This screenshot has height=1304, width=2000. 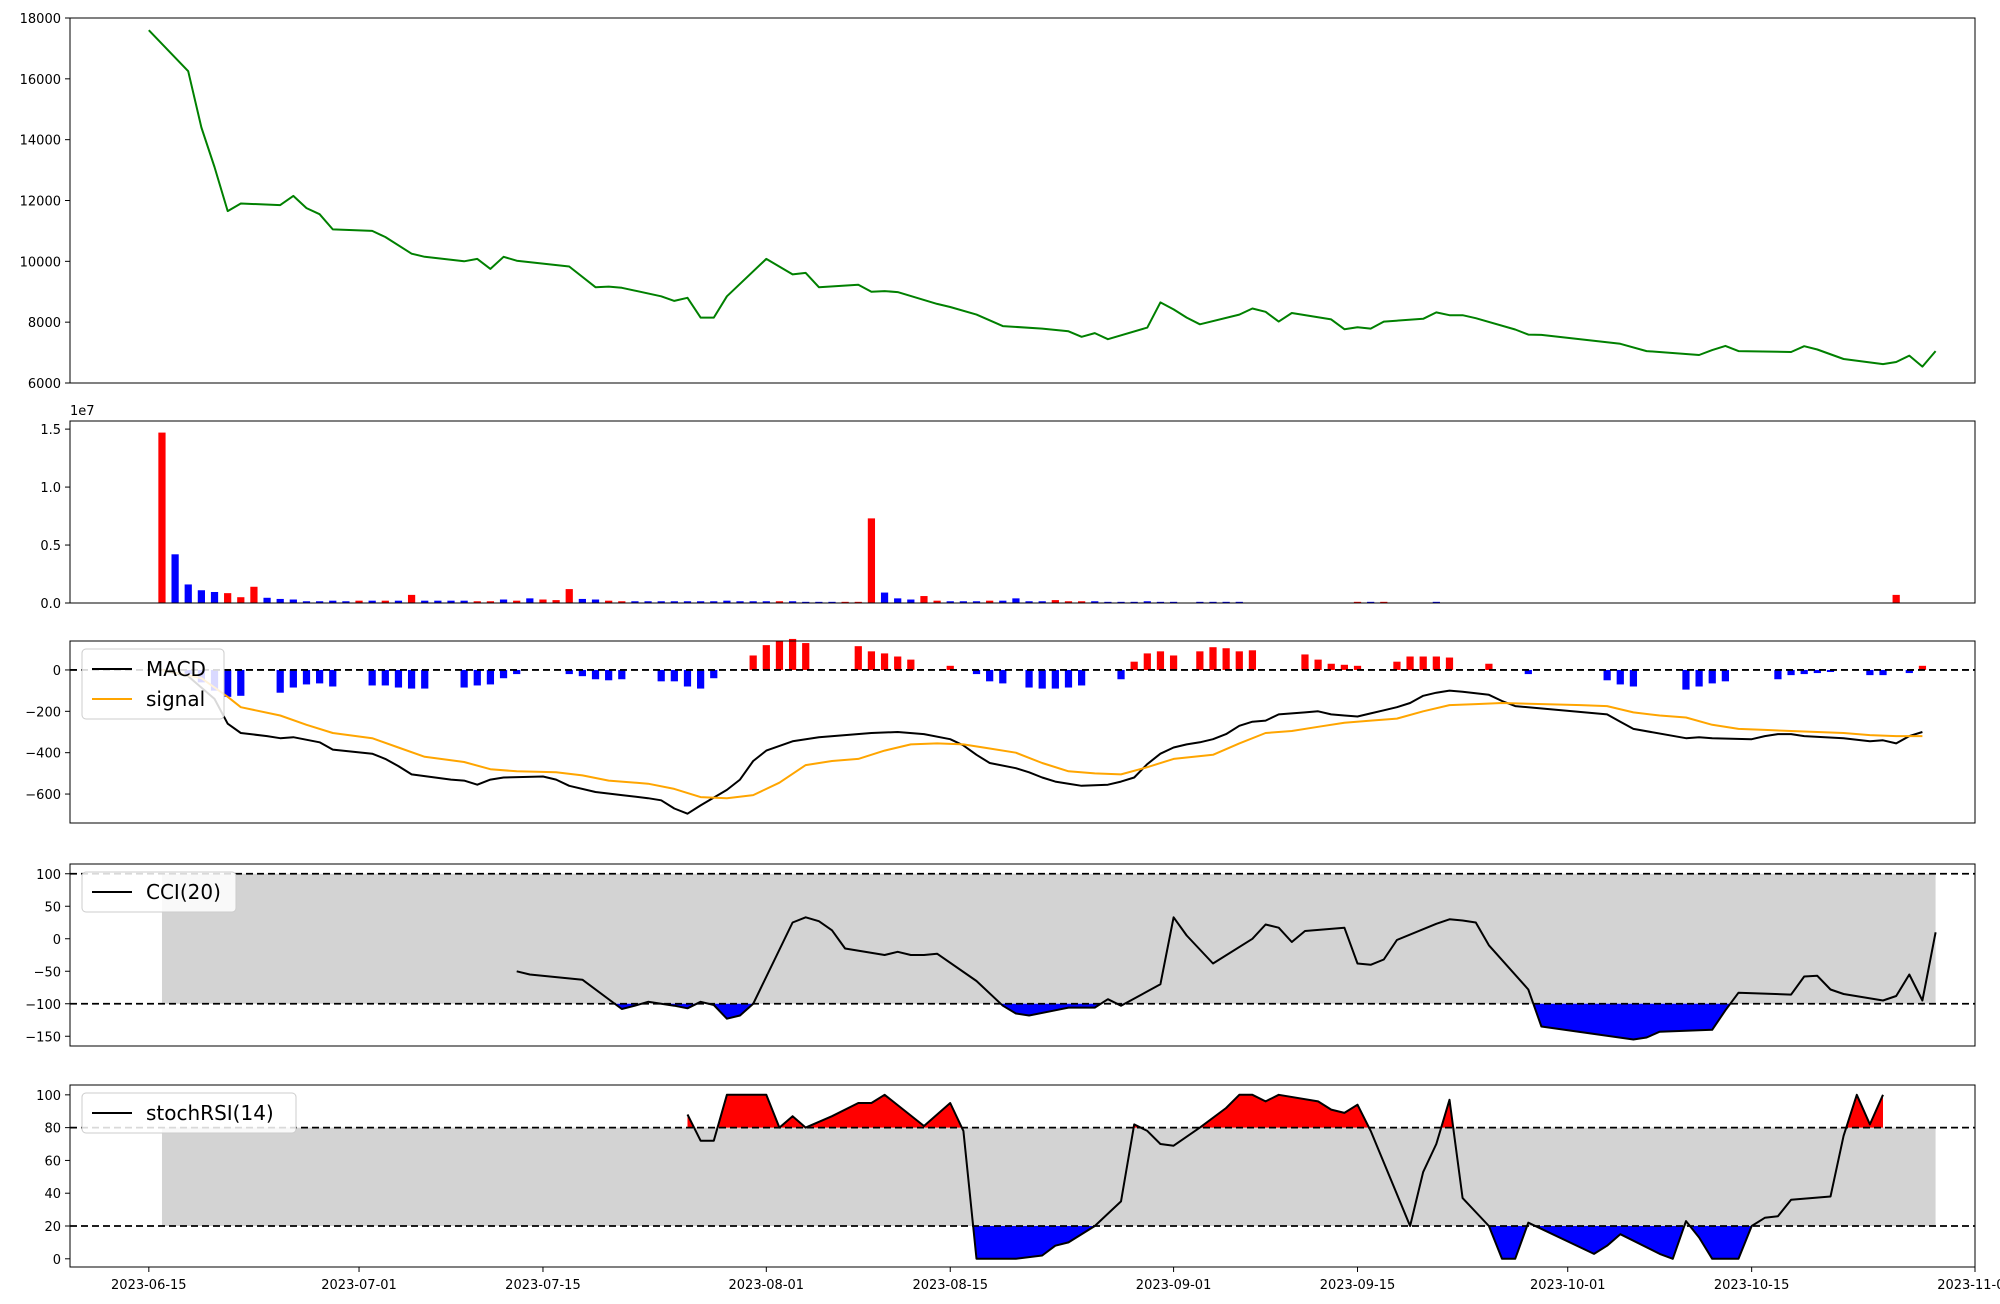 What do you see at coordinates (210, 1113) in the screenshot?
I see `legend-label: stochRSI(14)` at bounding box center [210, 1113].